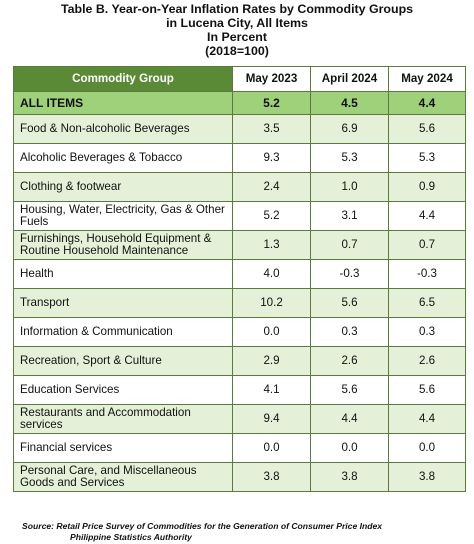  What do you see at coordinates (427, 332) in the screenshot?
I see `value-may-2024: 0.3` at bounding box center [427, 332].